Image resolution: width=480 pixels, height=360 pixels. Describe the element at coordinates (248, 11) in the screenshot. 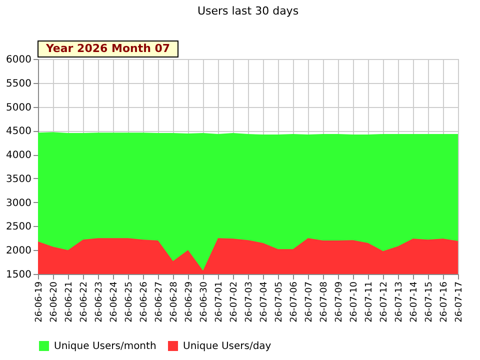

I see `chart-title: Users last 30 days` at that location.